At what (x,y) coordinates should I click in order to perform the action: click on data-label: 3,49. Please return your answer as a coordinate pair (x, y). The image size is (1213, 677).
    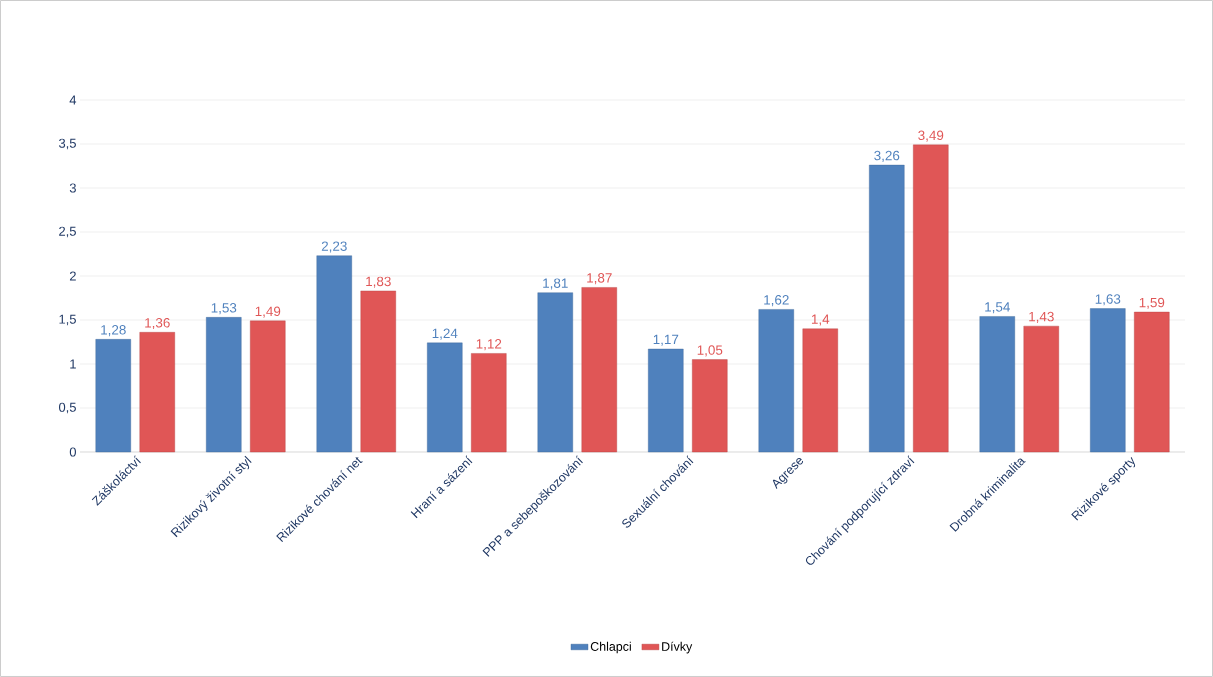
    Looking at the image, I should click on (931, 136).